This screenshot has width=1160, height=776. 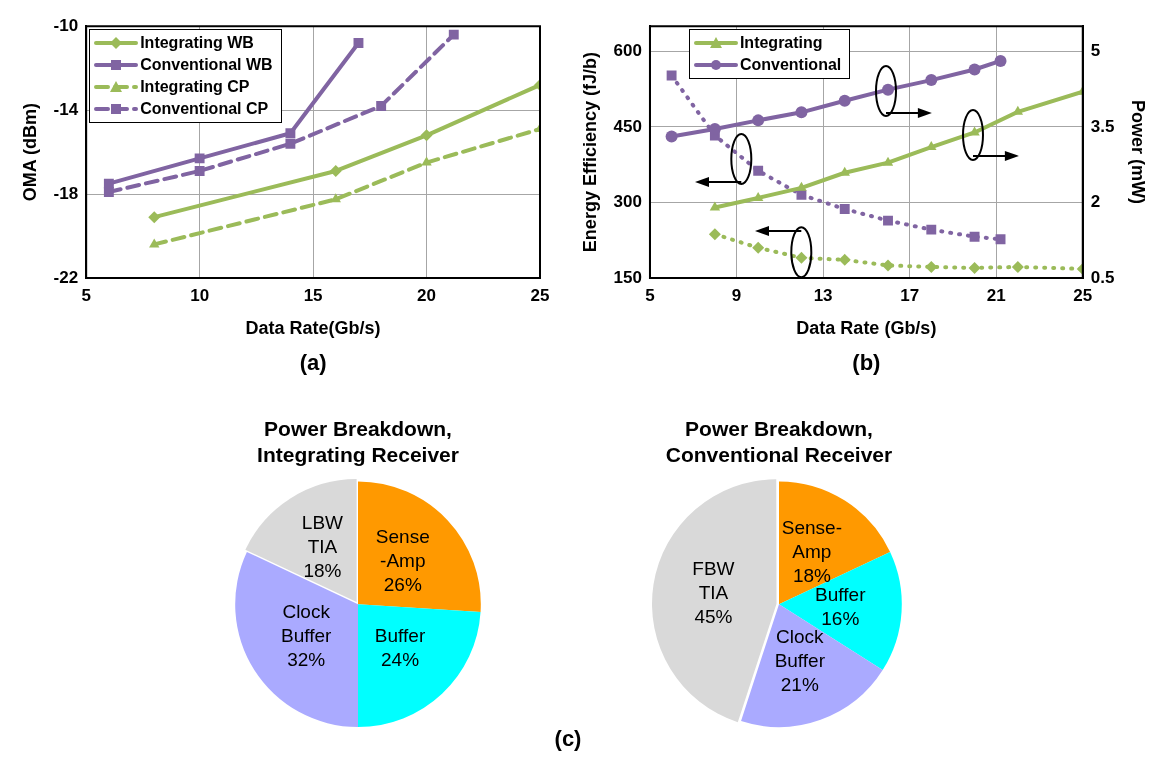 What do you see at coordinates (1102, 277) in the screenshot?
I see `y2-tick-label: 0.5` at bounding box center [1102, 277].